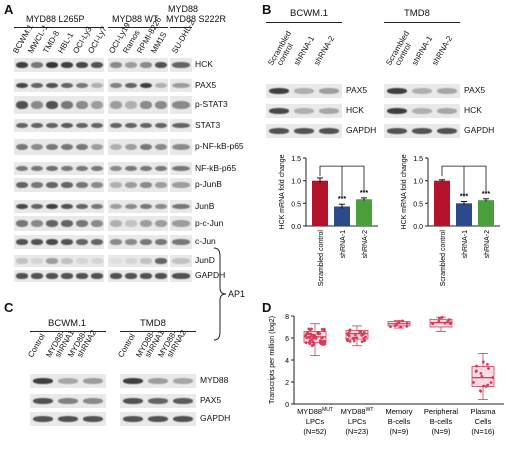  I want to click on y-axis-label: HCK mRNA fold change, so click(404, 191).